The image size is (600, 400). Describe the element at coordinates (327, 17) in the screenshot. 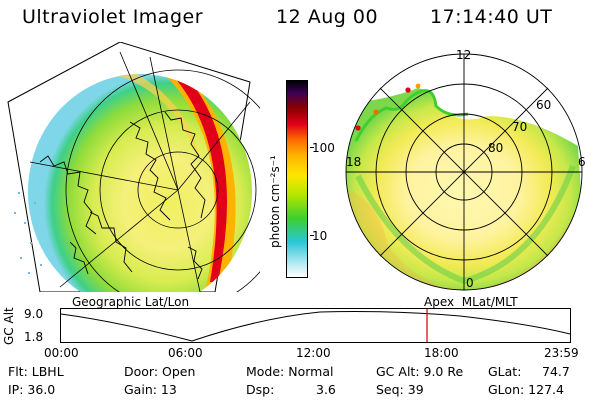

I see `date-label: 12 Aug 00` at that location.